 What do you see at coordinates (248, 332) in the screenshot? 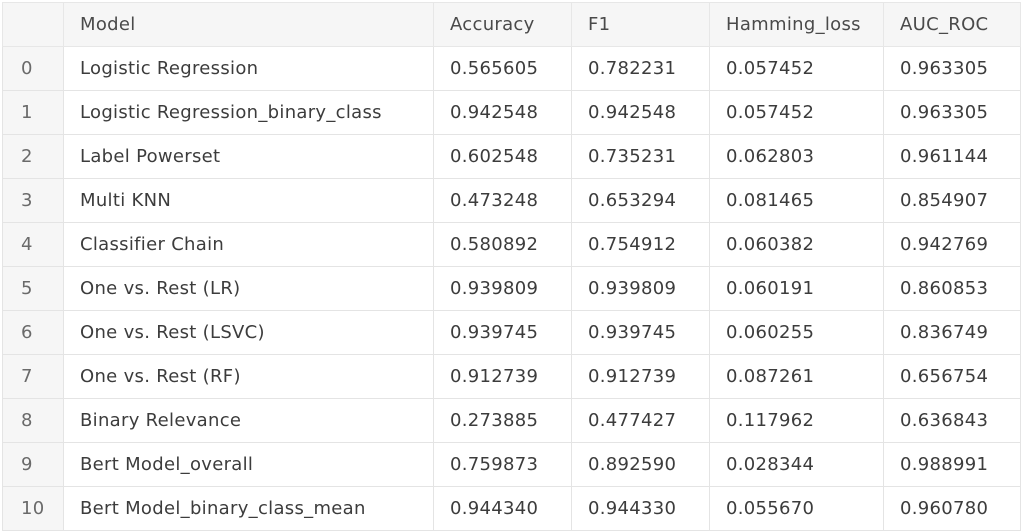
I see `model-cell: One vs. Rest (LSVC)` at bounding box center [248, 332].